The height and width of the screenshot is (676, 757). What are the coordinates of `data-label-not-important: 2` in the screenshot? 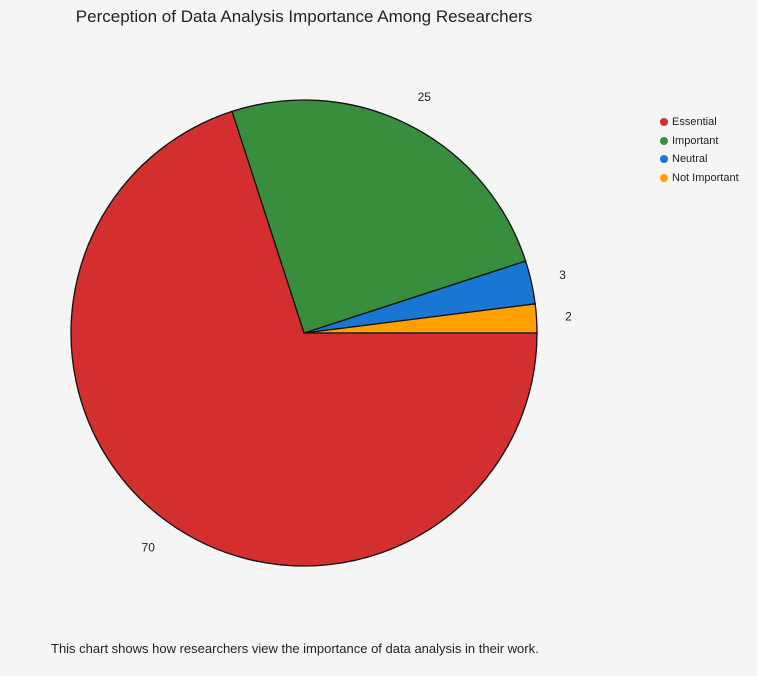 It's located at (568, 316).